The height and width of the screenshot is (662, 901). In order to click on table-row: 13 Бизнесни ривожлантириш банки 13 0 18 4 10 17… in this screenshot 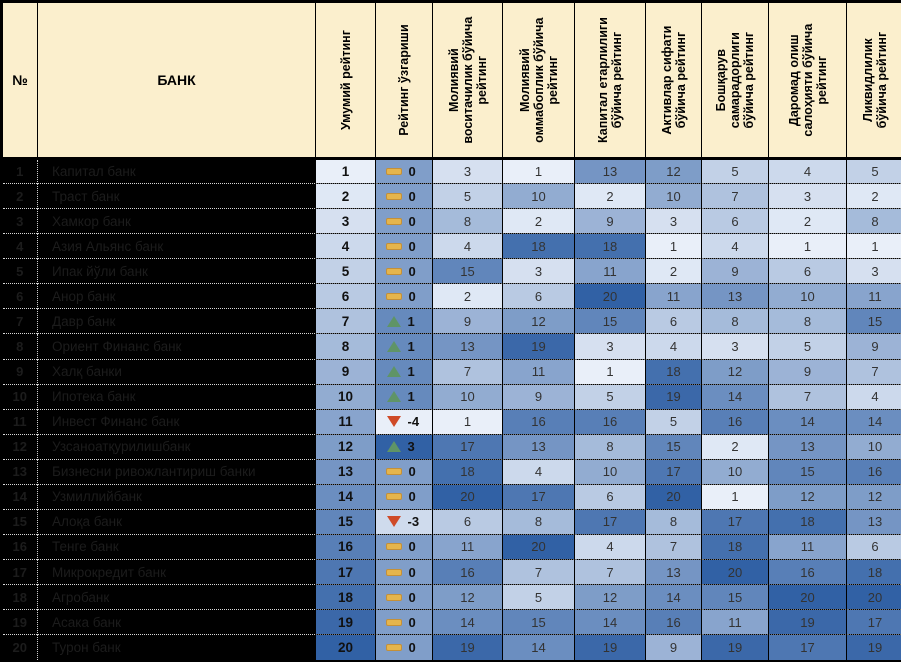, I will do `click(451, 471)`.